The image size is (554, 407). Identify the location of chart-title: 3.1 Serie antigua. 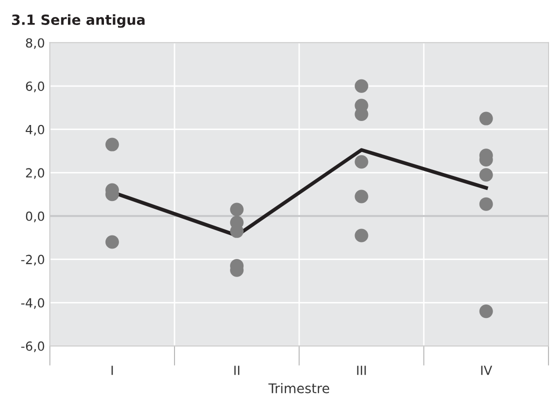
(78, 21).